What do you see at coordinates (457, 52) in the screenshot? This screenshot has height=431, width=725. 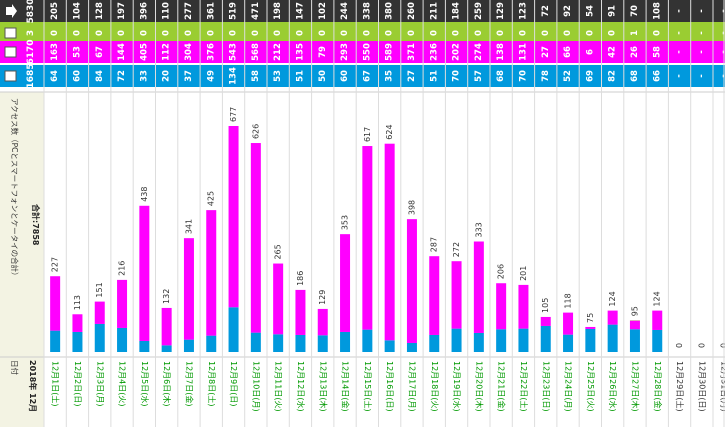 I see `summary-value-smartphone: 202` at bounding box center [457, 52].